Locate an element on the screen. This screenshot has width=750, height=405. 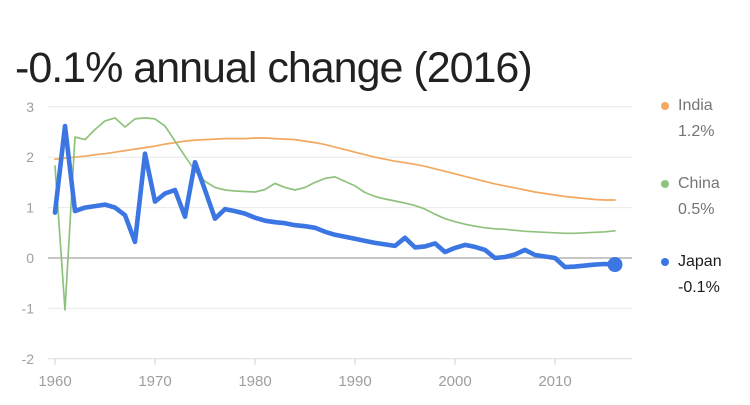
japan-end-dot is located at coordinates (615, 265).